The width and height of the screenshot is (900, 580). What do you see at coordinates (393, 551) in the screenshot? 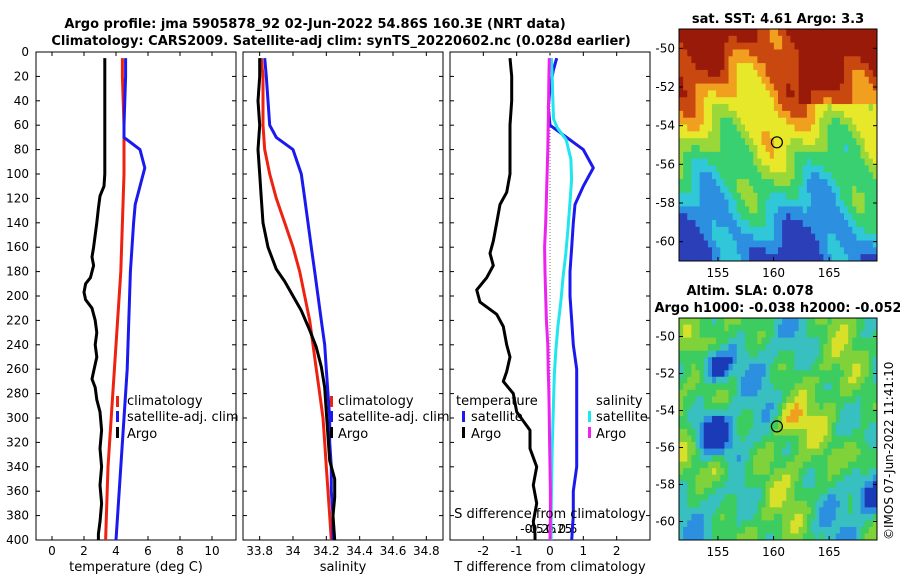
I see `x-tick-label: 34.6` at bounding box center [393, 551].